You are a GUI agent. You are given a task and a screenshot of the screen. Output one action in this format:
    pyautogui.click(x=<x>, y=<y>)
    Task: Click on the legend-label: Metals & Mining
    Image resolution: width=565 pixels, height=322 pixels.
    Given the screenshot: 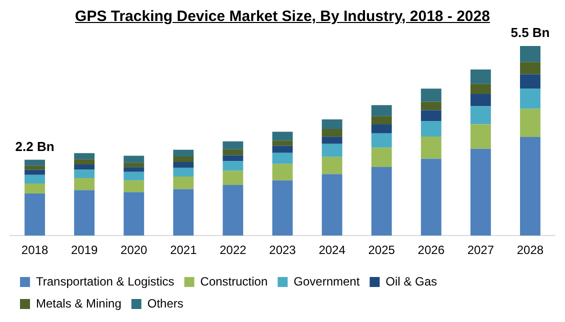 What is the action you would take?
    pyautogui.click(x=79, y=303)
    